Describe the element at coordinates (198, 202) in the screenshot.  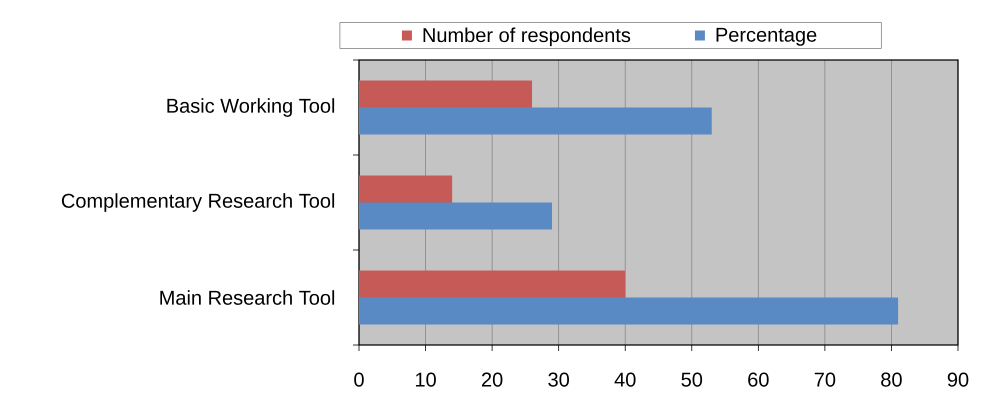
I see `y-tick-label: Complementary Research Tool` at that location.